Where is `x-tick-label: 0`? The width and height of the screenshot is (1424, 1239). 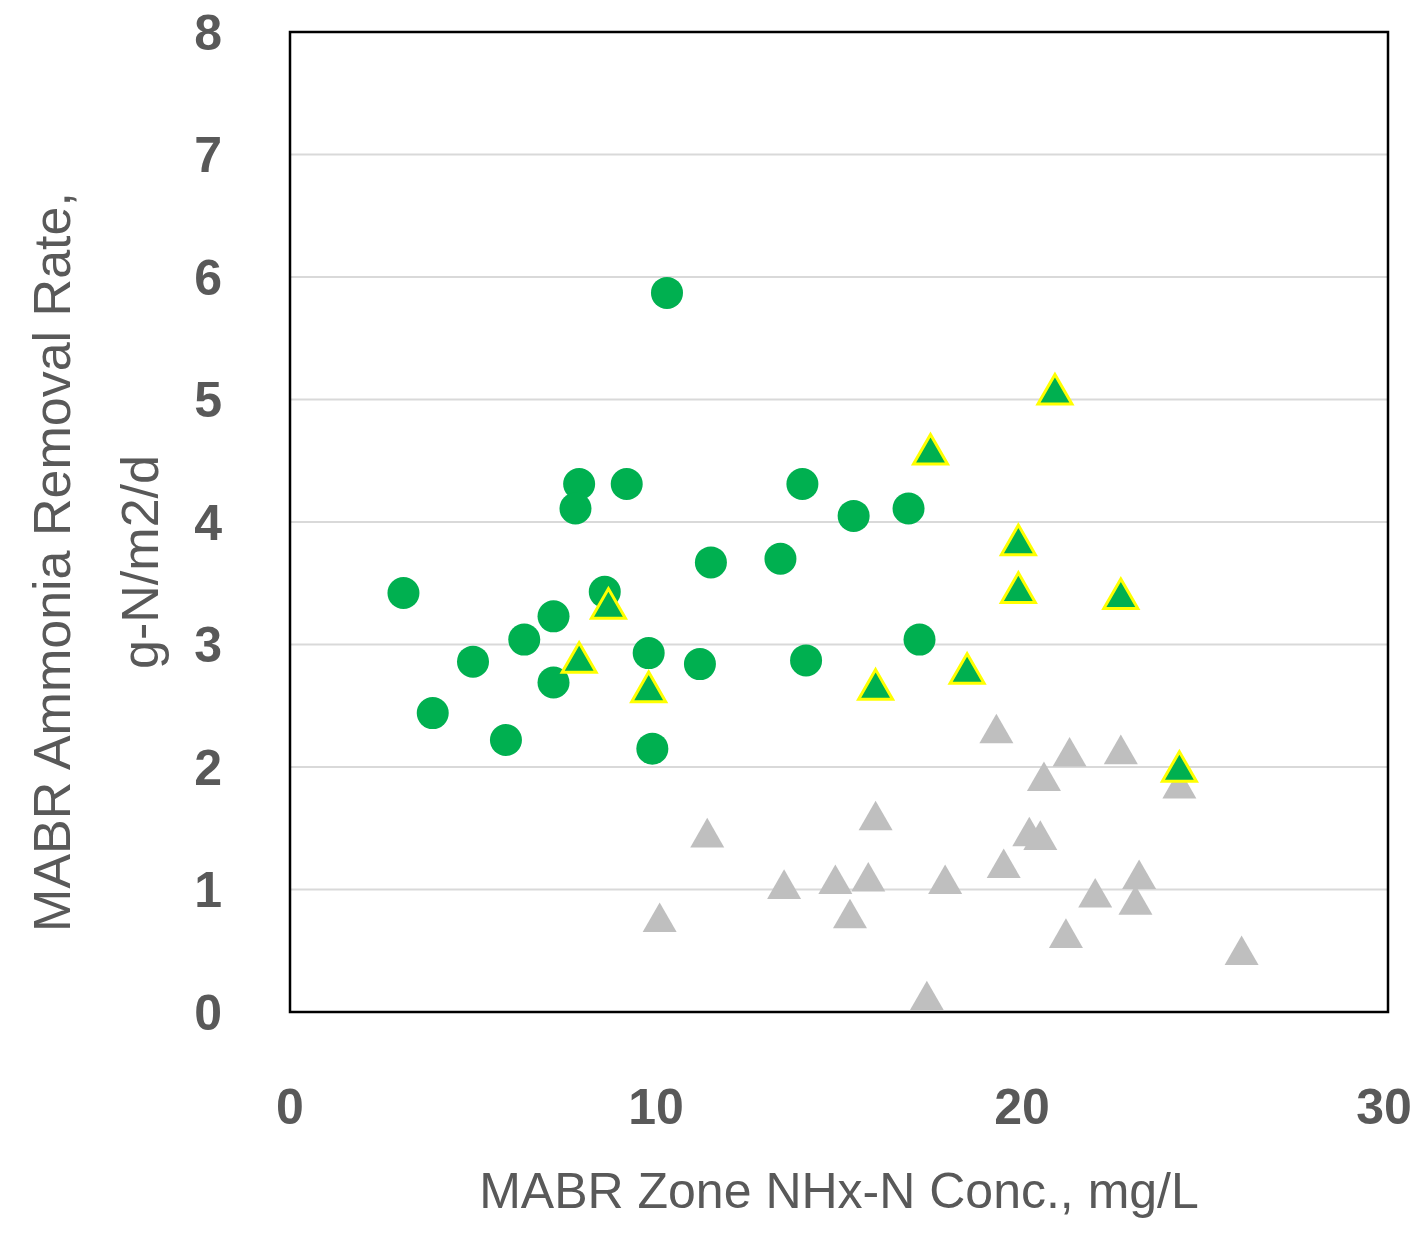
x-tick-label: 0 is located at coordinates (290, 1107).